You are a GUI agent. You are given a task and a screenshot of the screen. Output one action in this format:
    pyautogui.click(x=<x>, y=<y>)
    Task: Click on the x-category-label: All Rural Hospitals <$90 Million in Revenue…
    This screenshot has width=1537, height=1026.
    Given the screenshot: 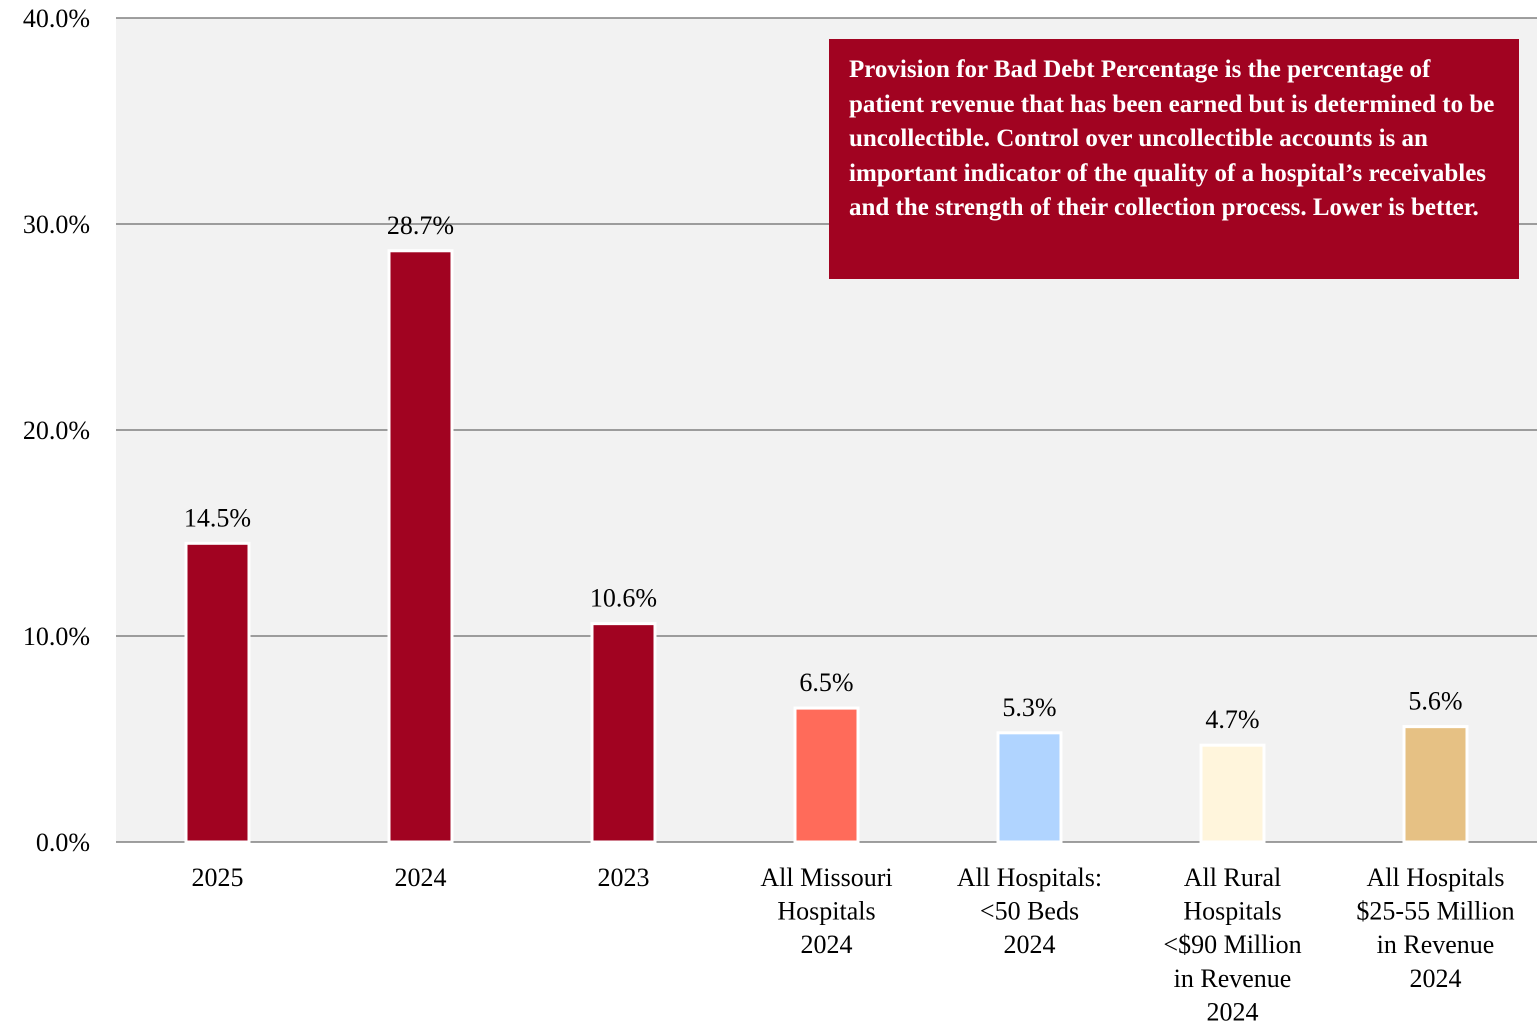 What is the action you would take?
    pyautogui.click(x=1232, y=944)
    